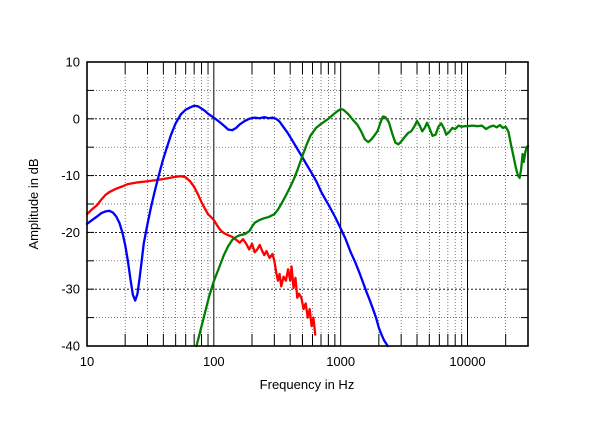  What do you see at coordinates (70, 175) in the screenshot?
I see `y-tick-label: -10` at bounding box center [70, 175].